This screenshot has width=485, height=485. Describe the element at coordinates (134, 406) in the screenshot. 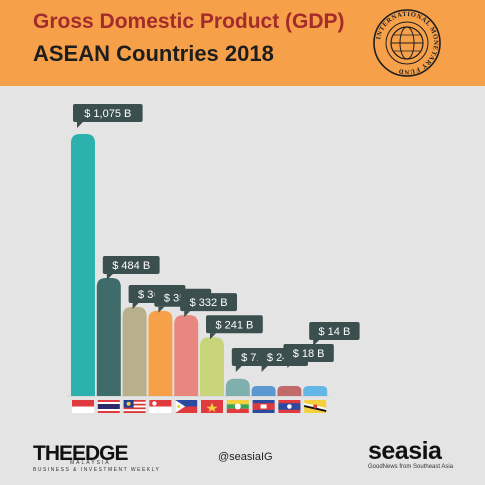

I see `flag-malaysia-icon` at that location.